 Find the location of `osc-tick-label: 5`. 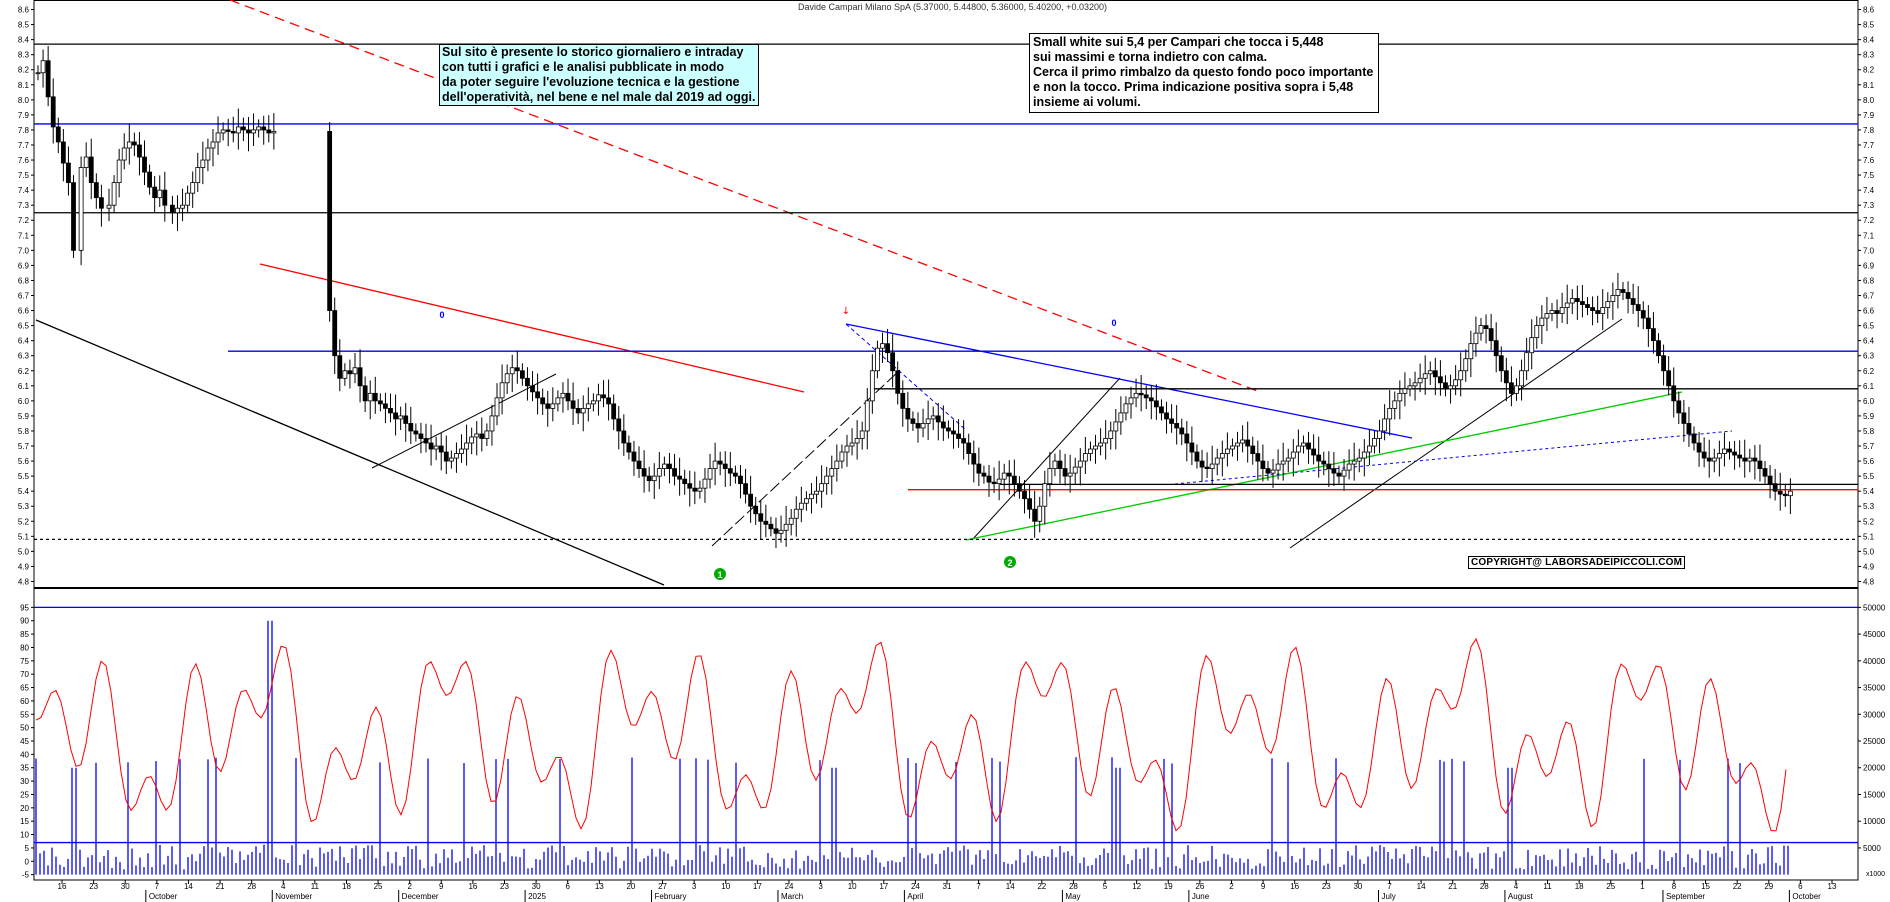

osc-tick-label: 5 is located at coordinates (27, 848).